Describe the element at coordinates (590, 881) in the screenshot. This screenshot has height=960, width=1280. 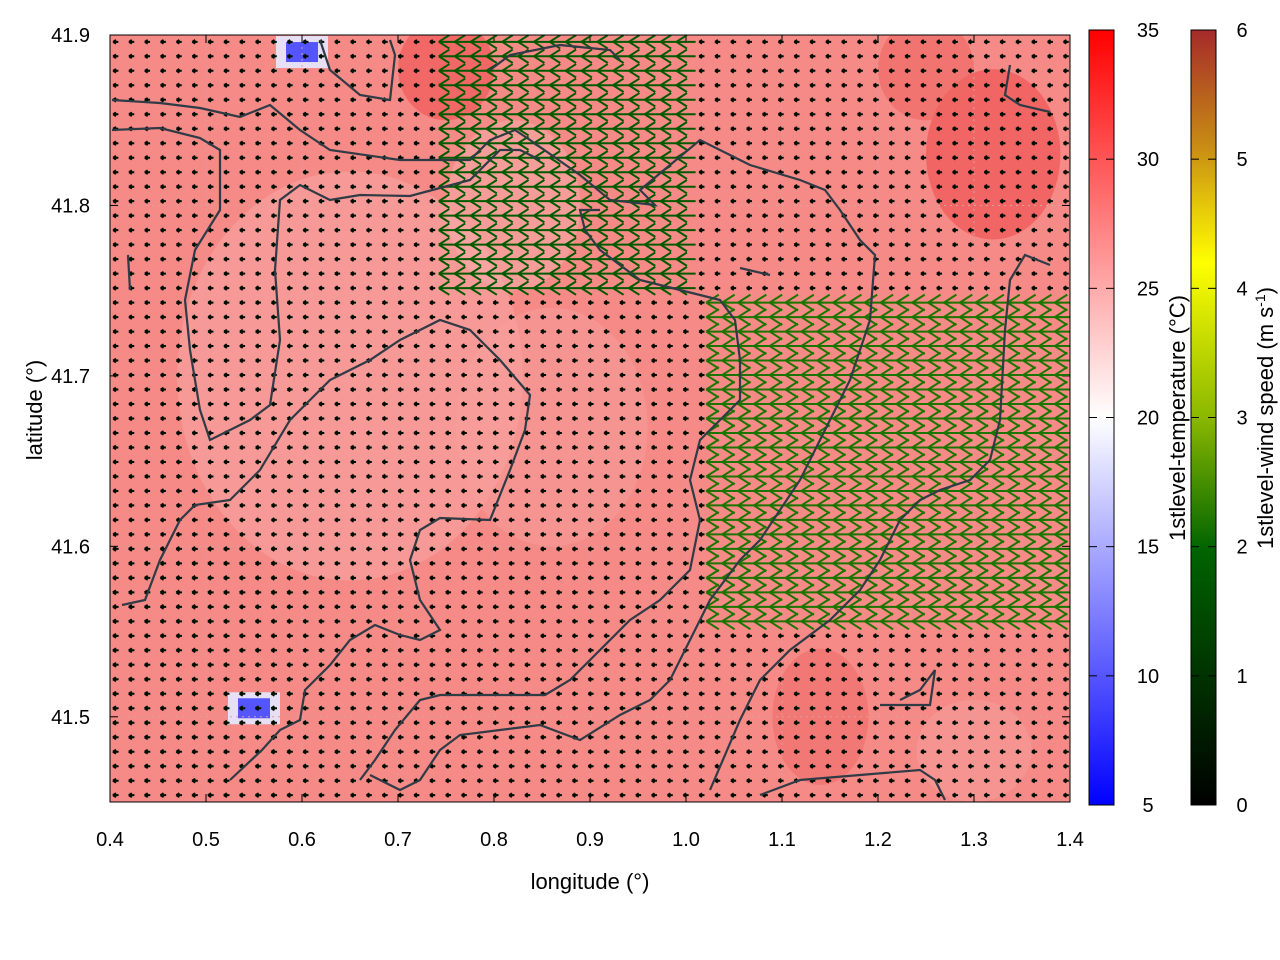
I see `x-axis-label: longitude (°)` at that location.